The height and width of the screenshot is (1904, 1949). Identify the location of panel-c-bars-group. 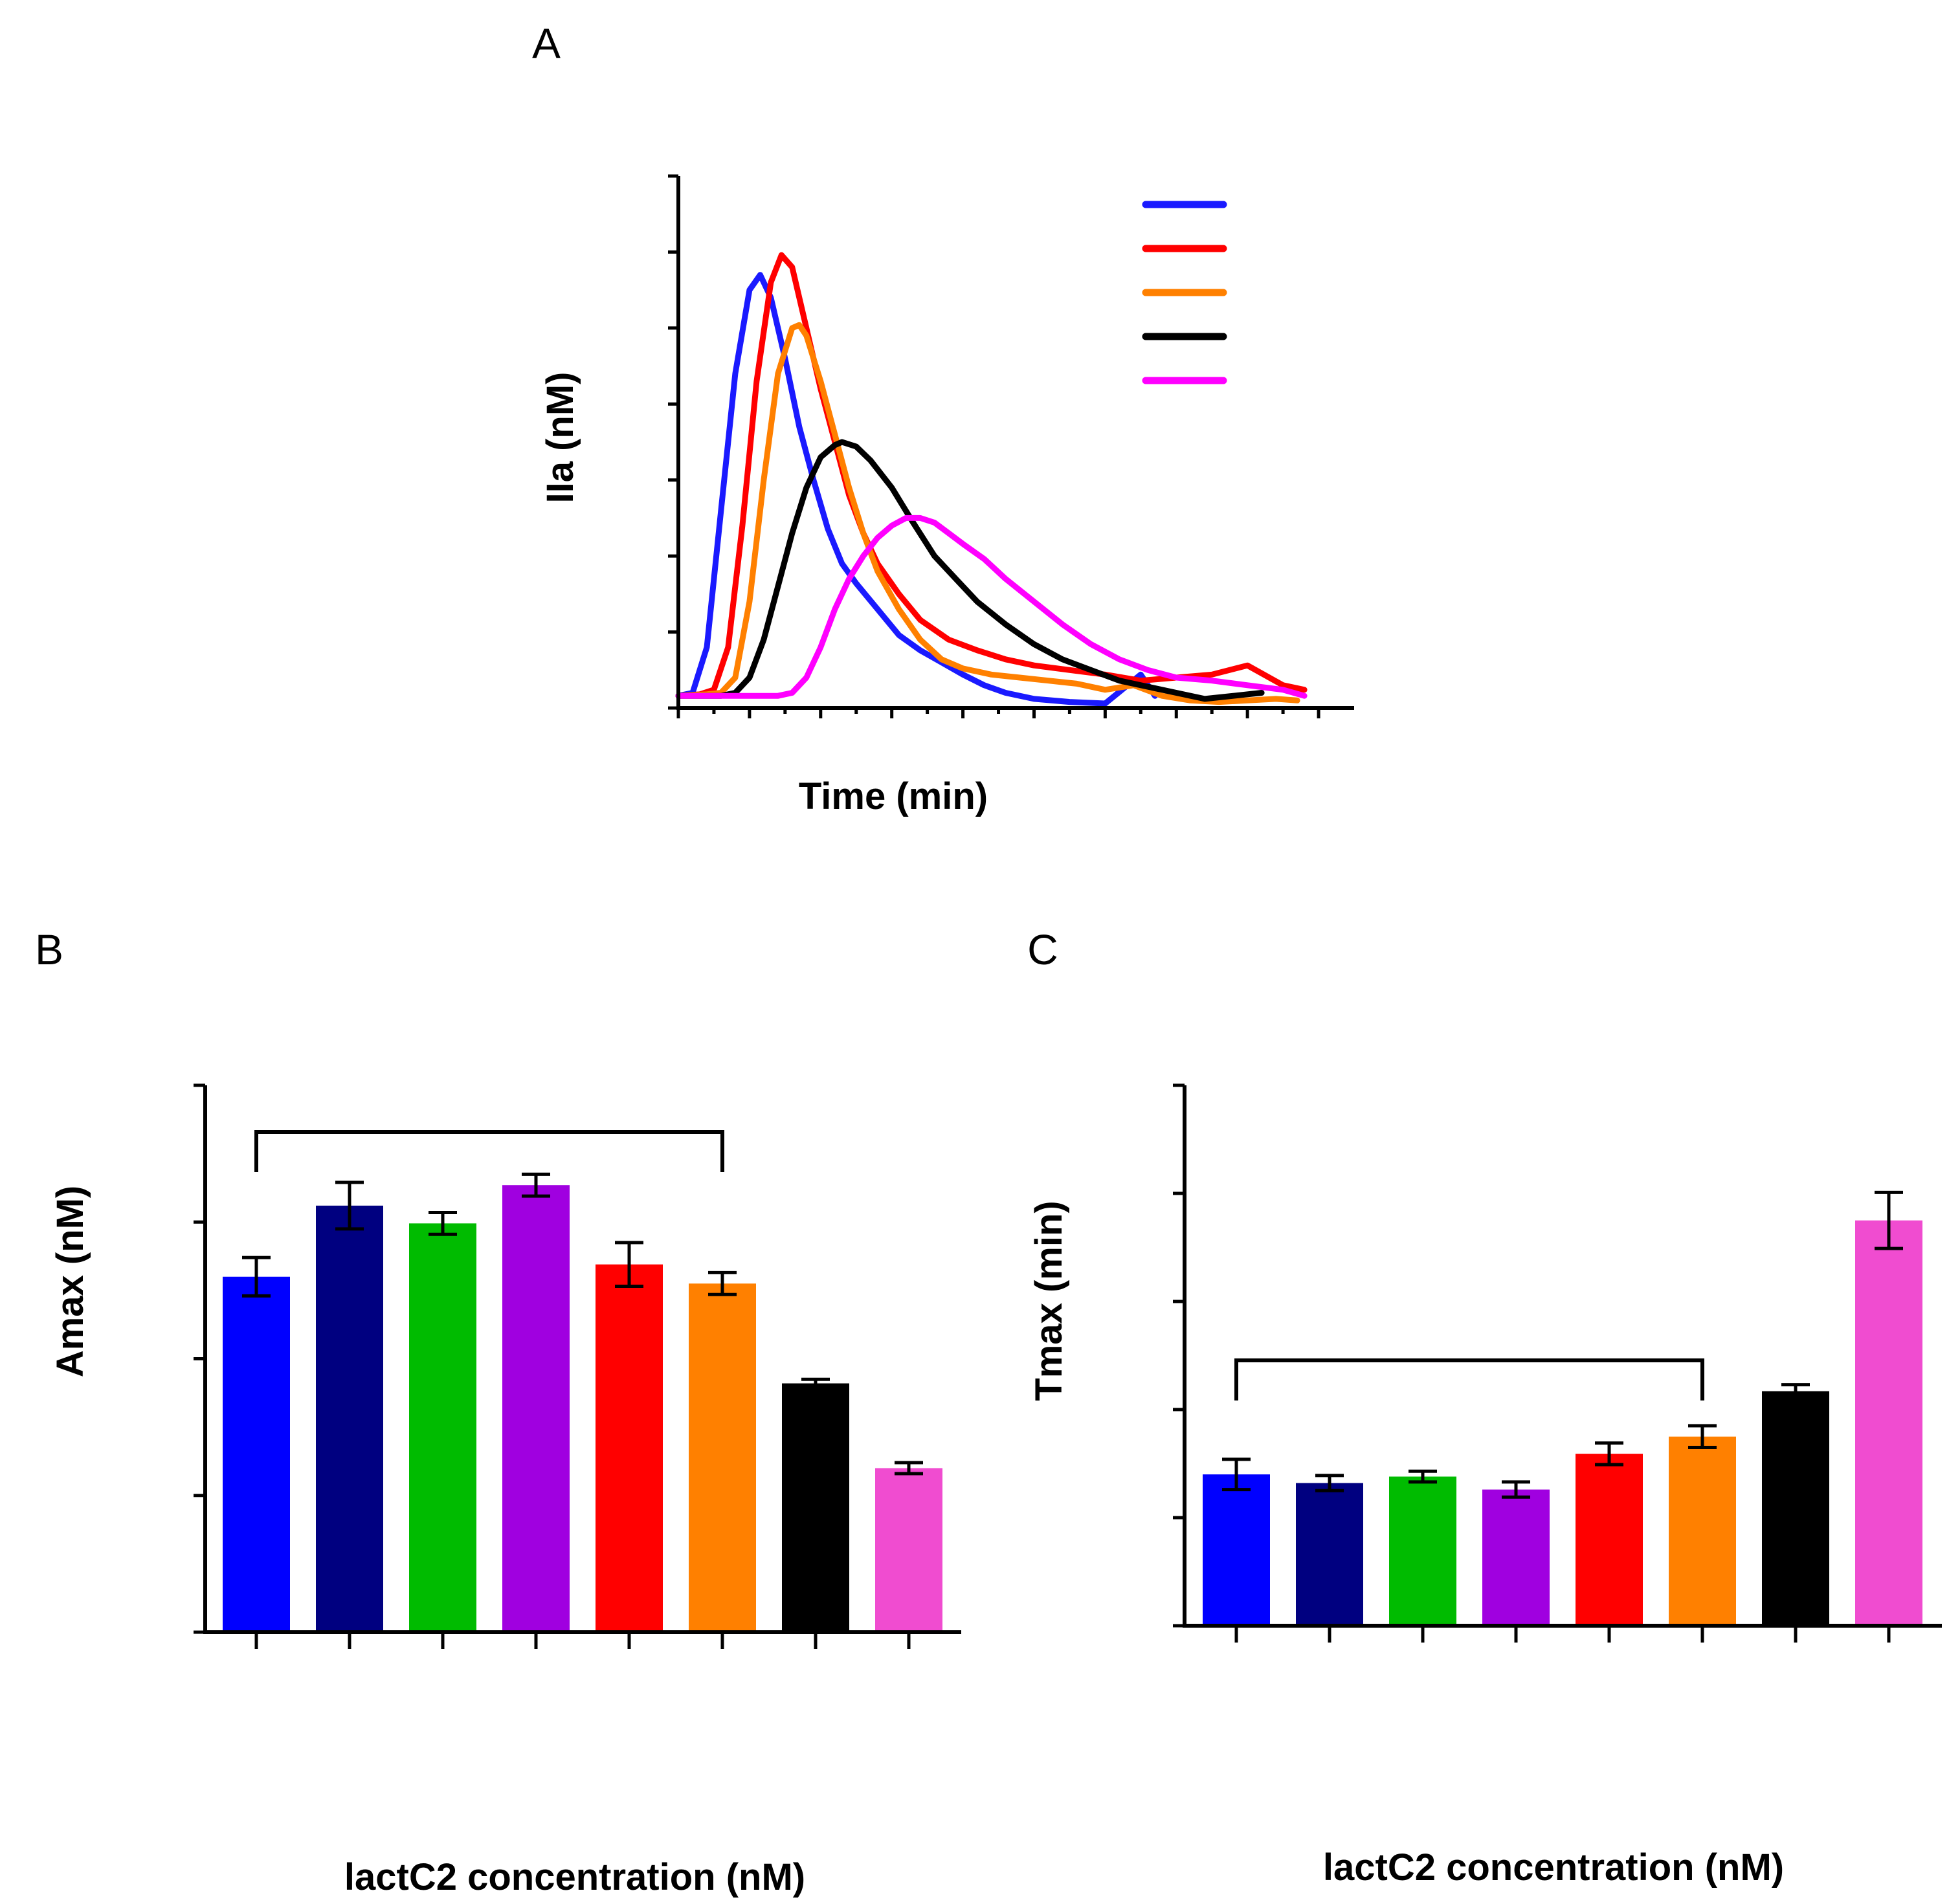
(1562, 1408).